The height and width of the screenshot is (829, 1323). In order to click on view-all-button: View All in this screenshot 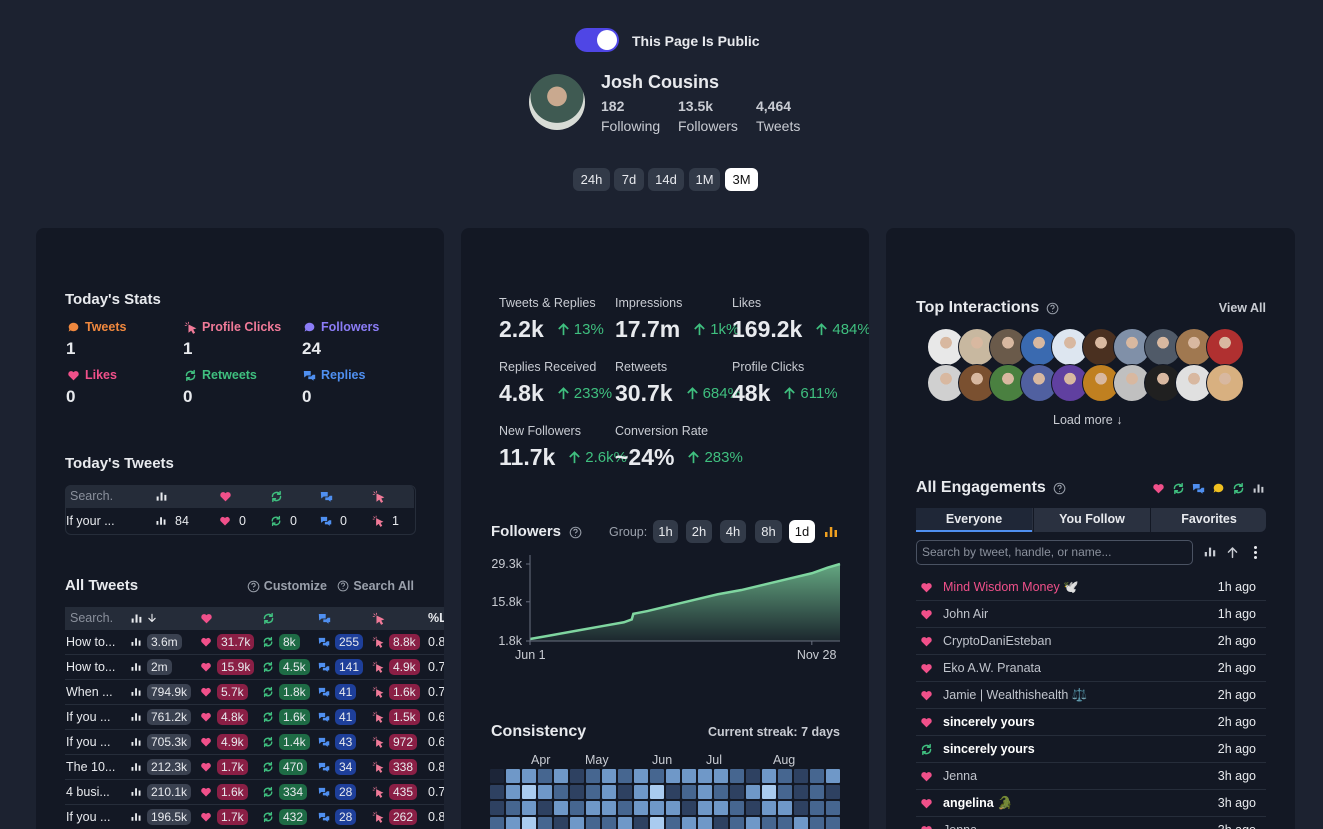, I will do `click(1242, 308)`.